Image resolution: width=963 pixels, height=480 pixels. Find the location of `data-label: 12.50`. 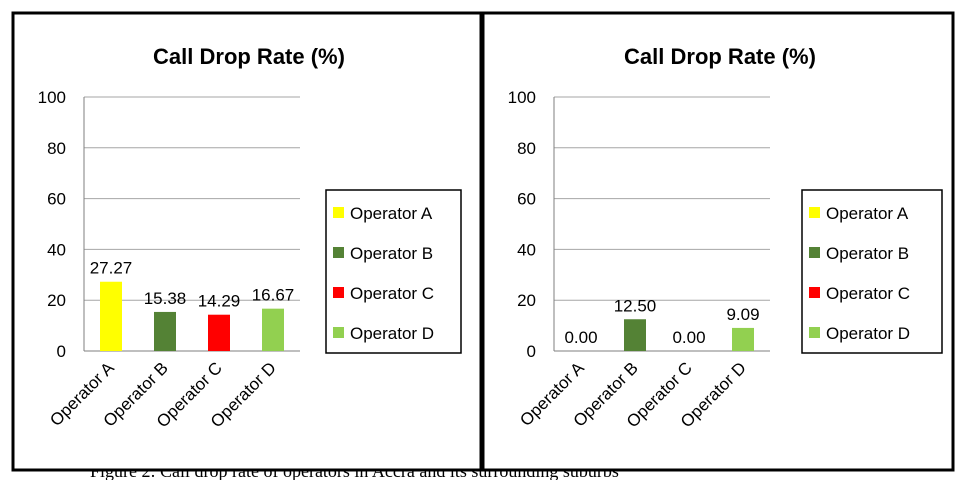

data-label: 12.50 is located at coordinates (635, 305).